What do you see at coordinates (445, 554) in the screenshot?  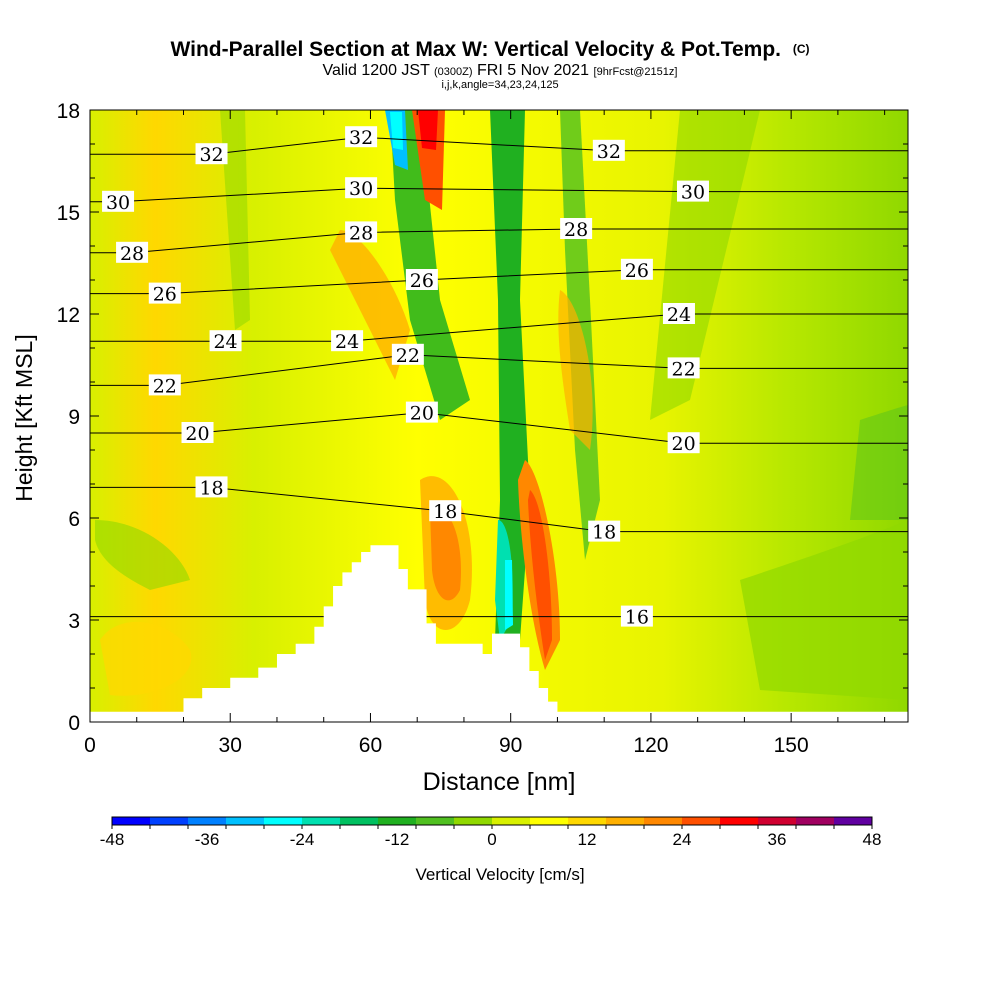 I see `updraft-lower-left-core` at bounding box center [445, 554].